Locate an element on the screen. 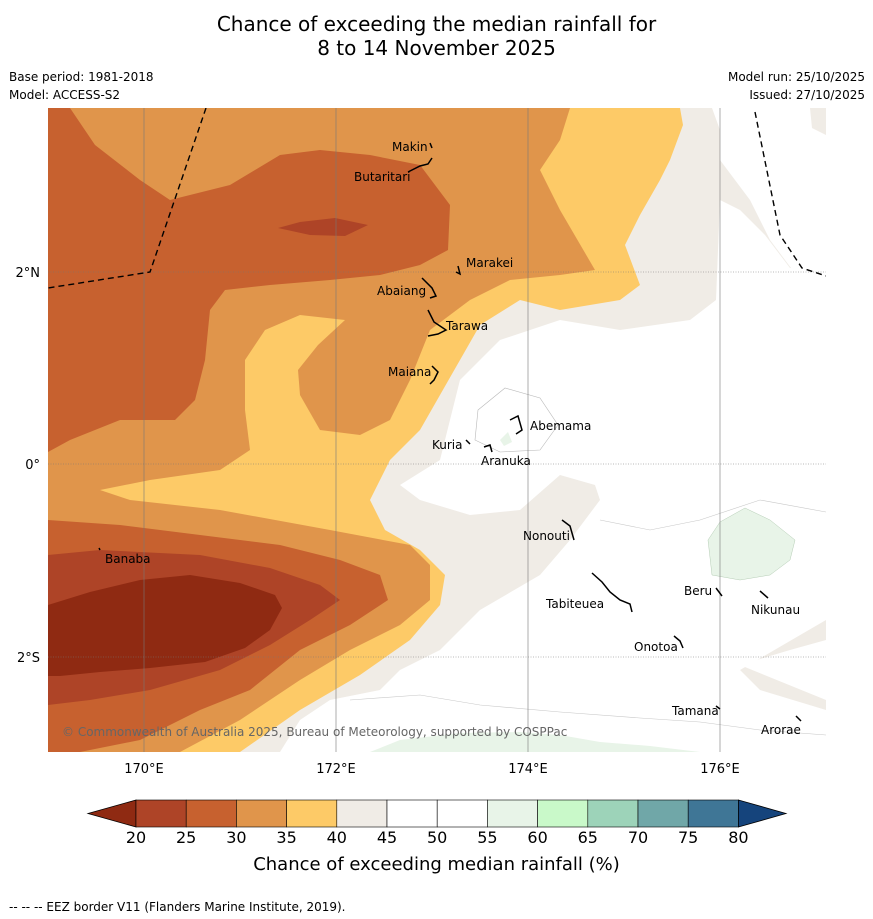  meta-right: Model run: 25/10/2025 Issued: 27/10/2025 is located at coordinates (796, 86).